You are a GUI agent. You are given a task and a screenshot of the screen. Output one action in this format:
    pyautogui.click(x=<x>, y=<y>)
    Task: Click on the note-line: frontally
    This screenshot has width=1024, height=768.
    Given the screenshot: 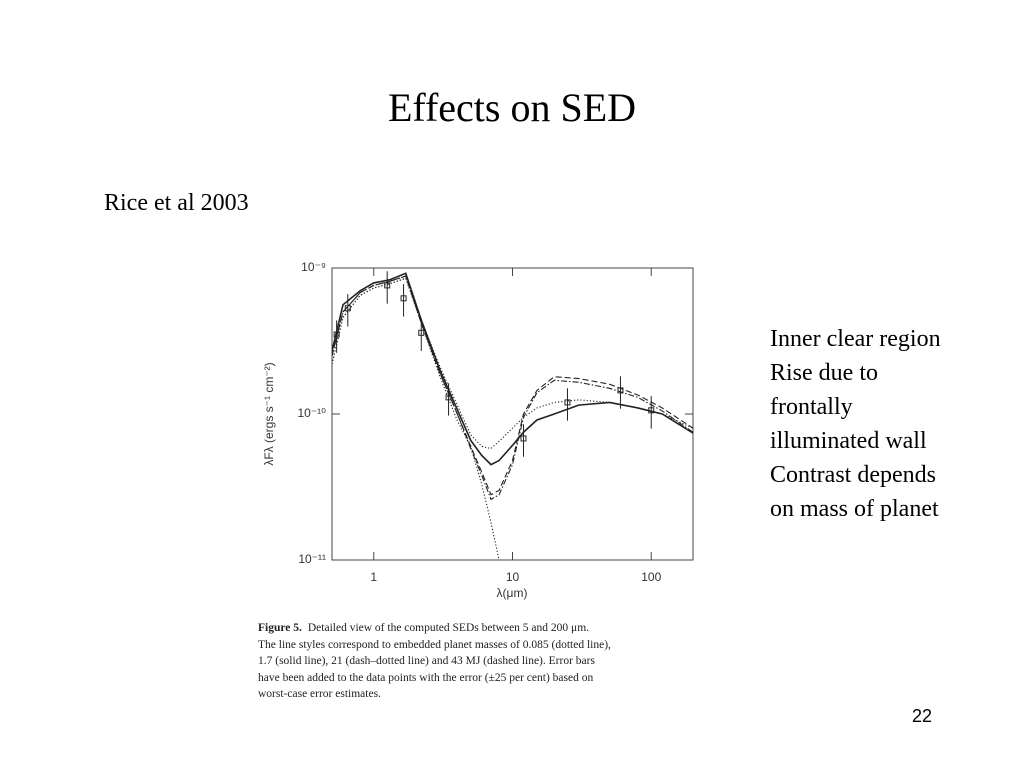 What is the action you would take?
    pyautogui.click(x=811, y=407)
    